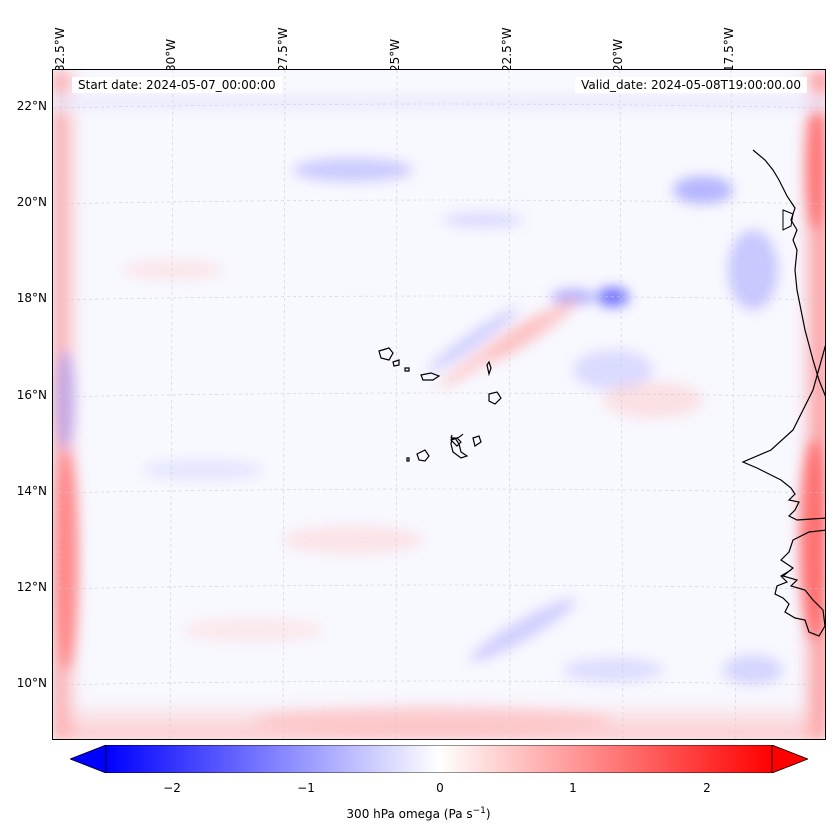 The width and height of the screenshot is (837, 839). I want to click on lat-label-20n: 20°N, so click(31, 202).